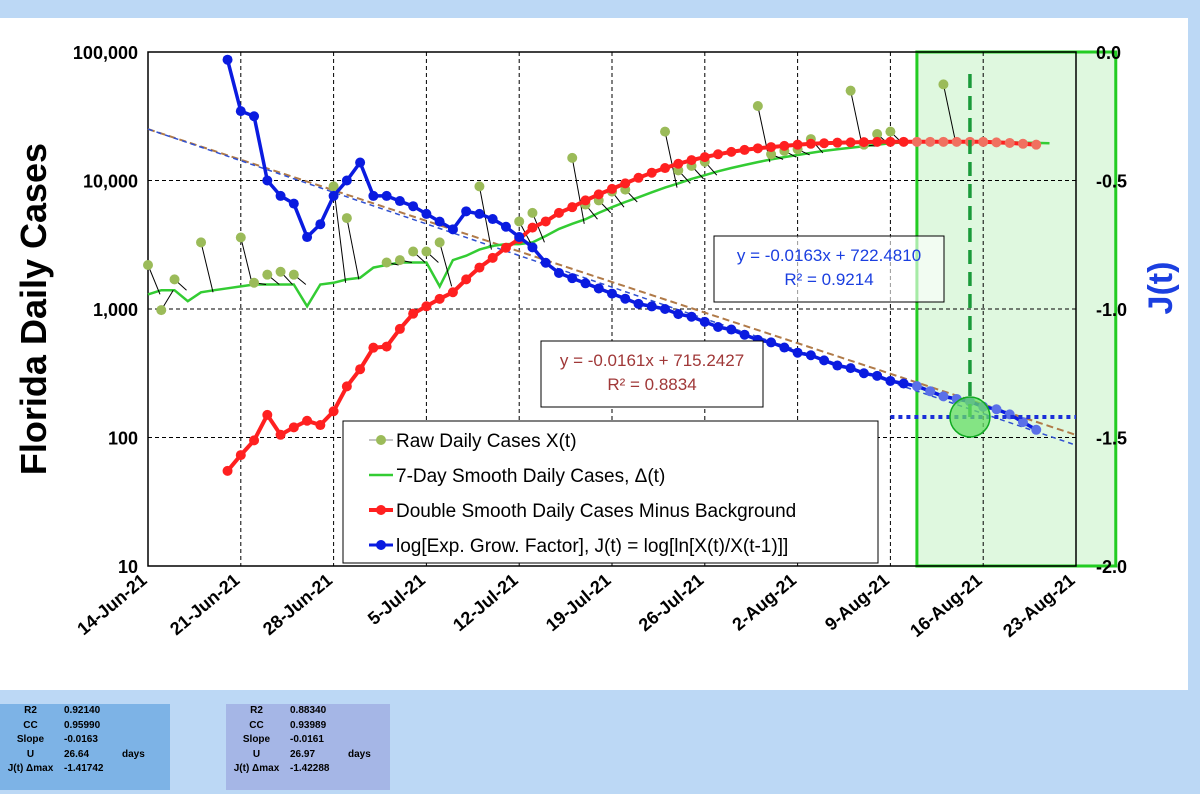 The height and width of the screenshot is (794, 1200). Describe the element at coordinates (1161, 288) in the screenshot. I see `y2-axis-title: J(t)` at that location.